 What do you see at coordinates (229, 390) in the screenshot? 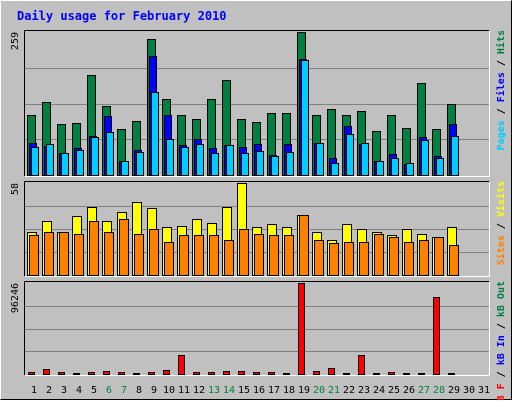
I see `day-label-14: 14` at bounding box center [229, 390].